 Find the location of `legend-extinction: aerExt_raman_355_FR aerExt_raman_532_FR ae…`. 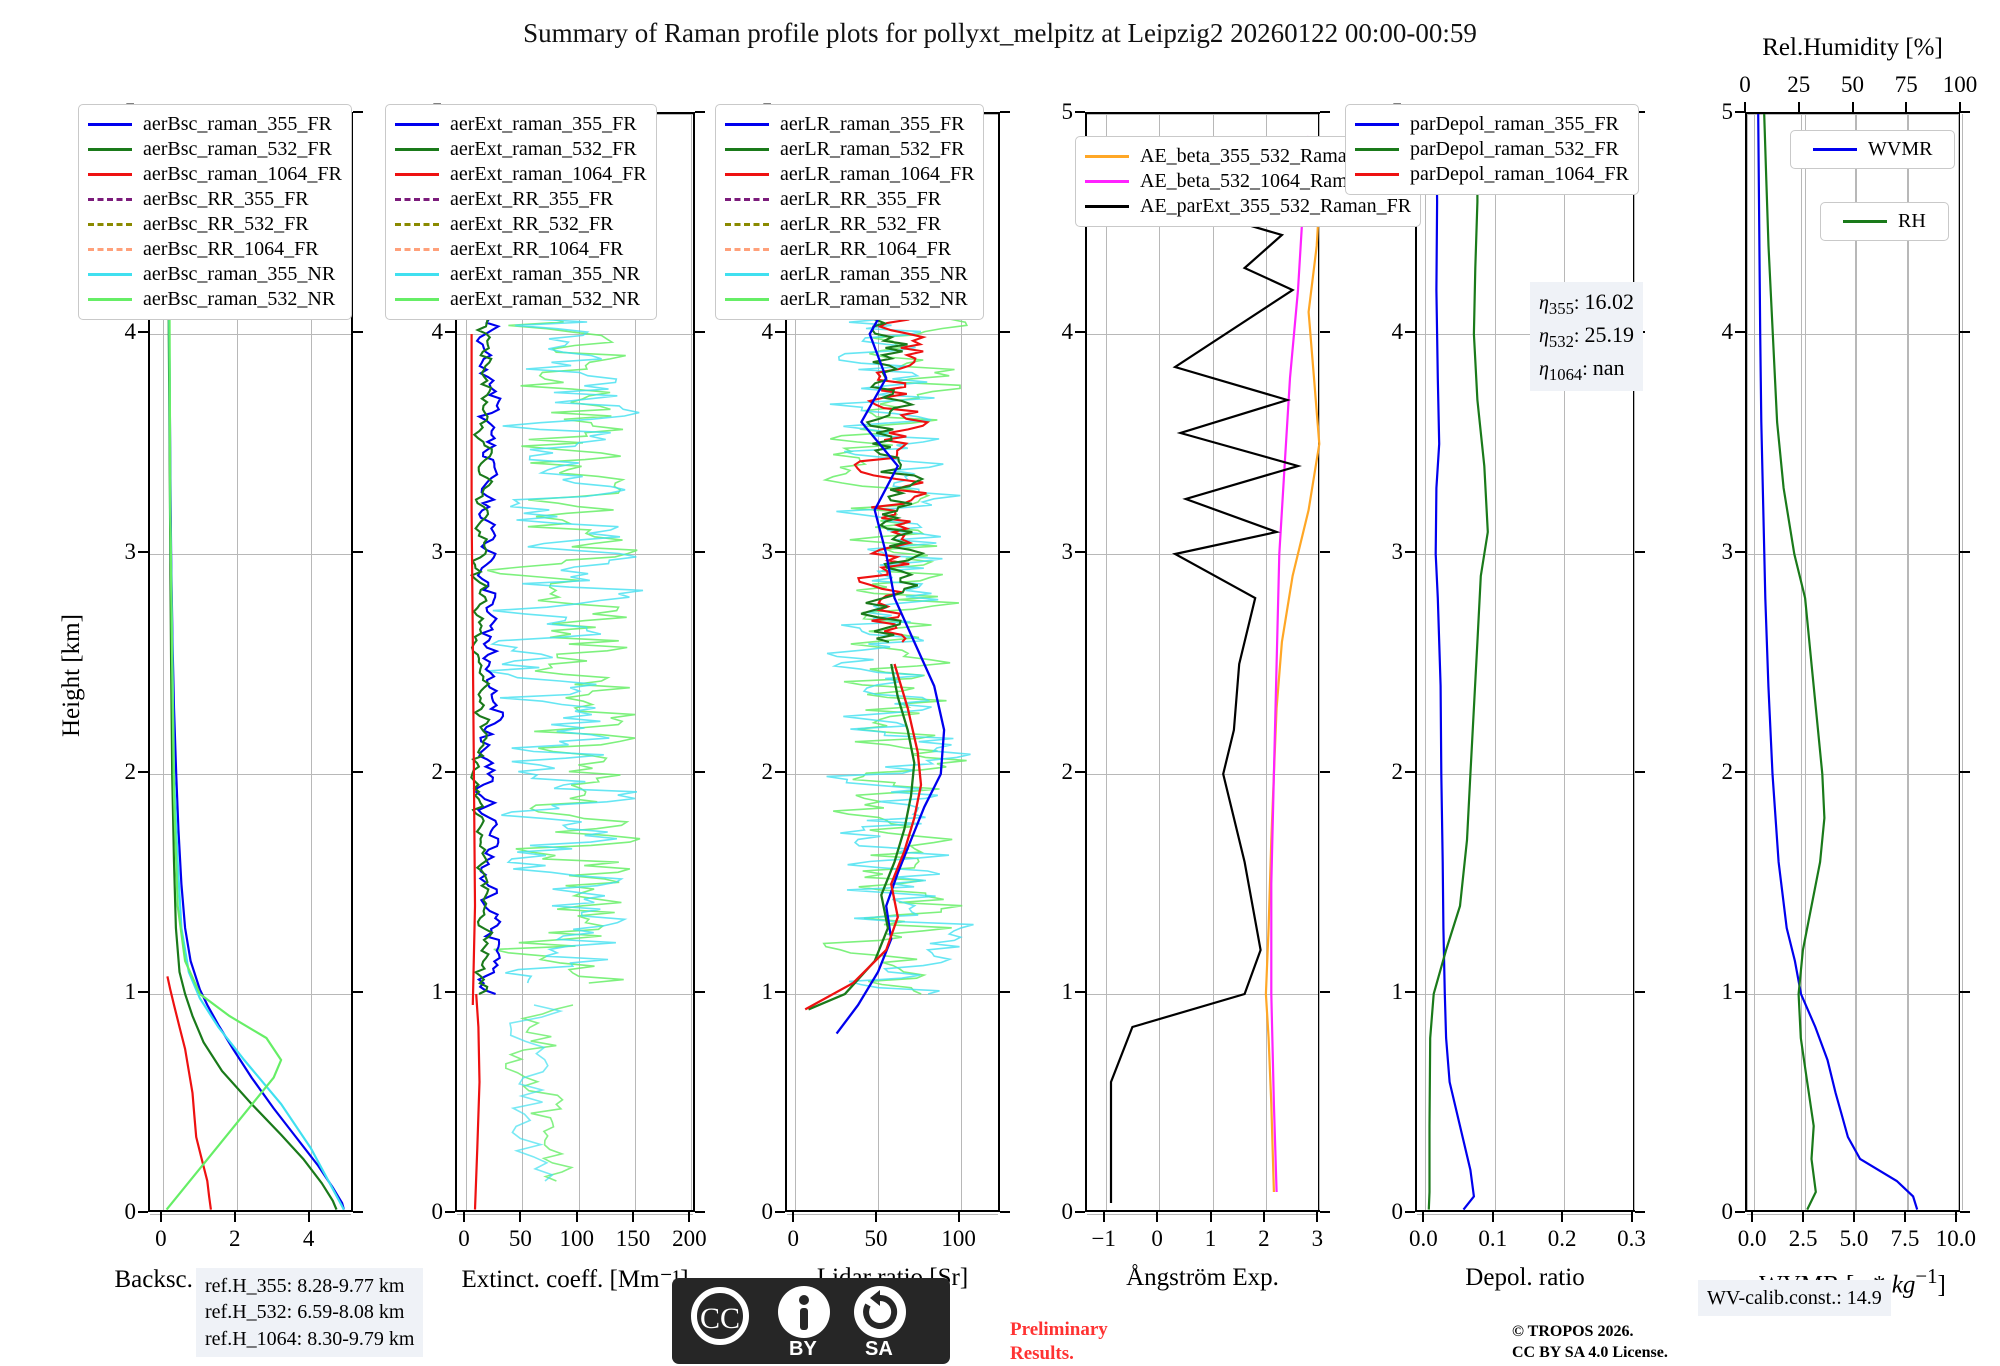

legend-extinction: aerExt_raman_355_FR aerExt_raman_532_FR ae… is located at coordinates (521, 212).